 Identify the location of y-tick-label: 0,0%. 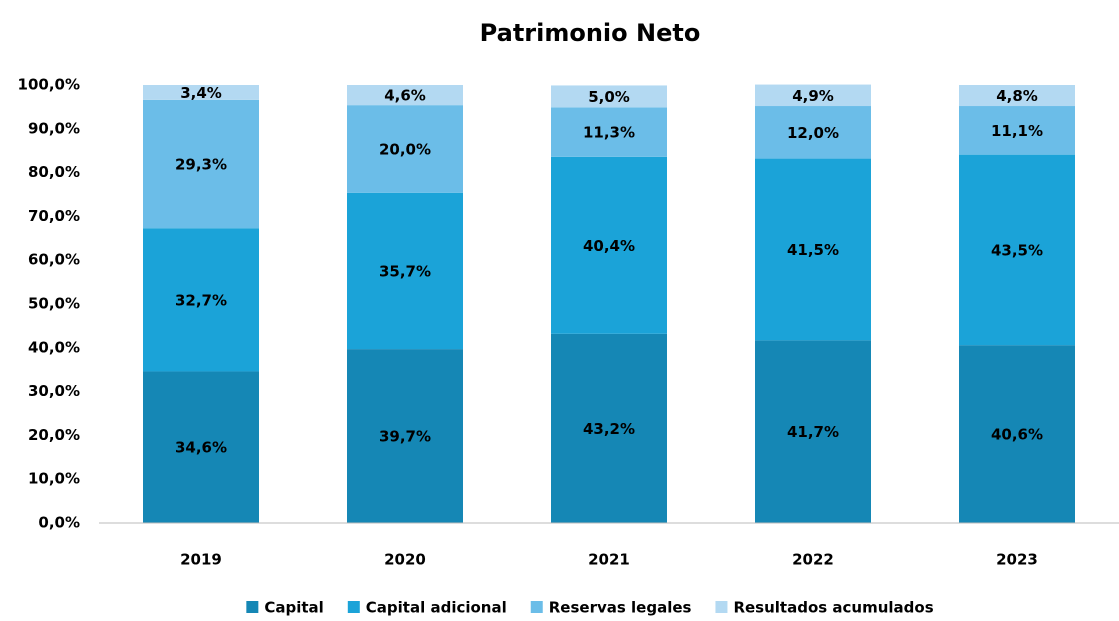
(59, 523).